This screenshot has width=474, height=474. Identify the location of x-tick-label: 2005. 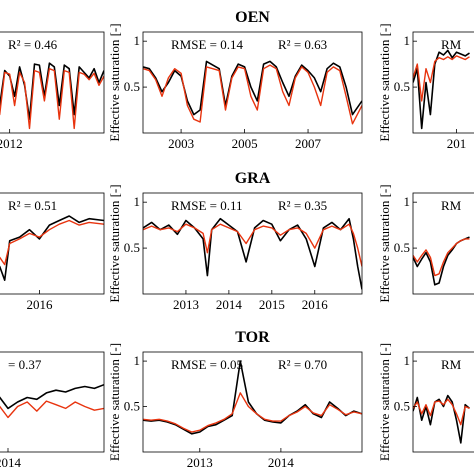
(245, 143).